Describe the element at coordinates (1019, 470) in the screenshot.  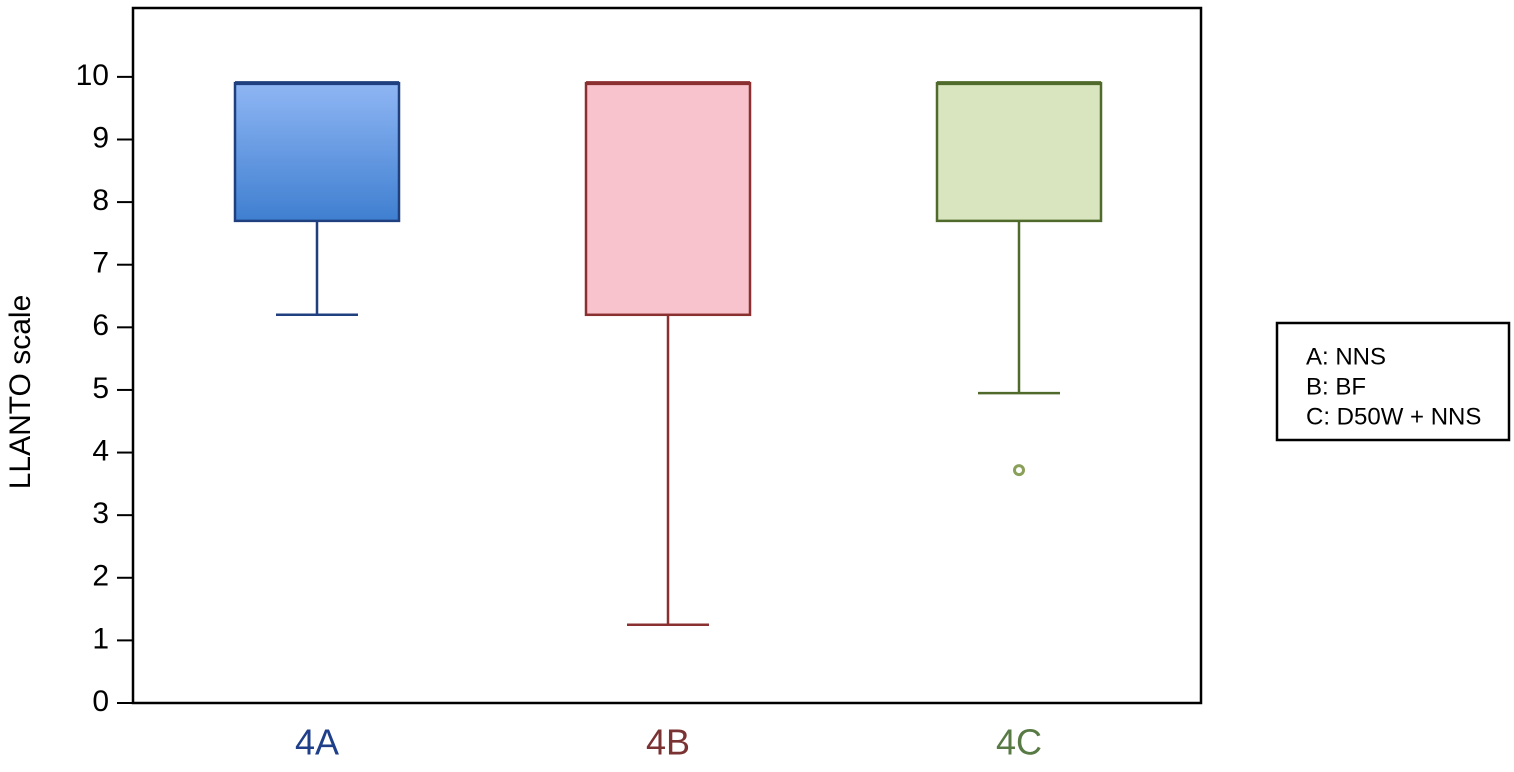
I see `outlier` at that location.